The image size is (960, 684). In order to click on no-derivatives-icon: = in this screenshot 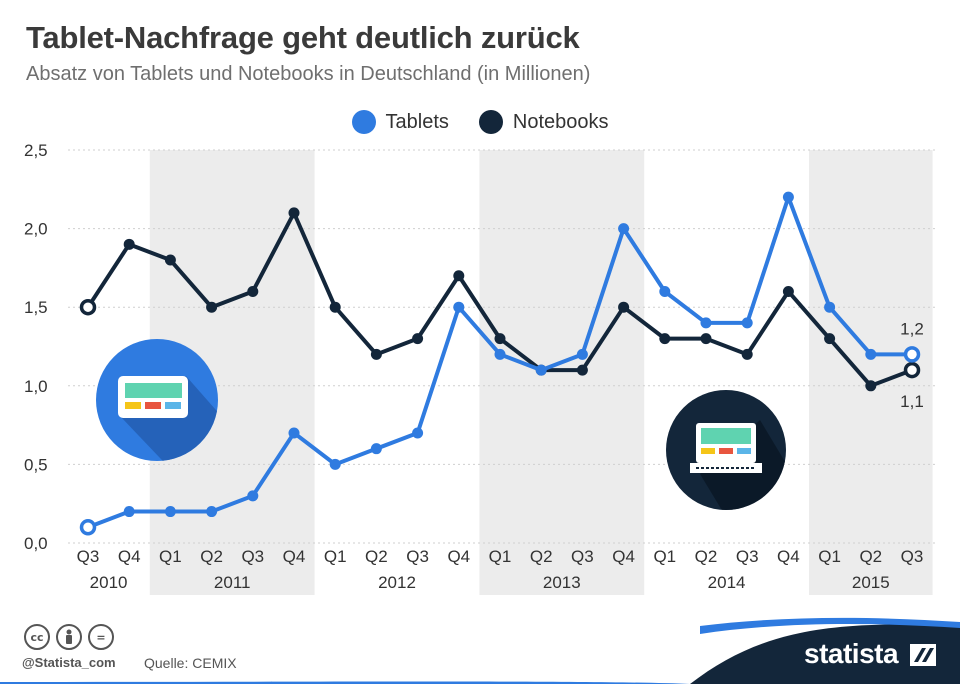, I will do `click(101, 637)`.